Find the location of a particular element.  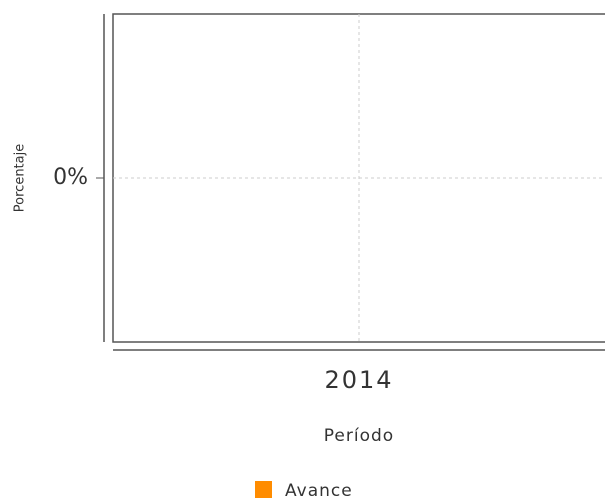

legend-swatch is located at coordinates (263, 489).